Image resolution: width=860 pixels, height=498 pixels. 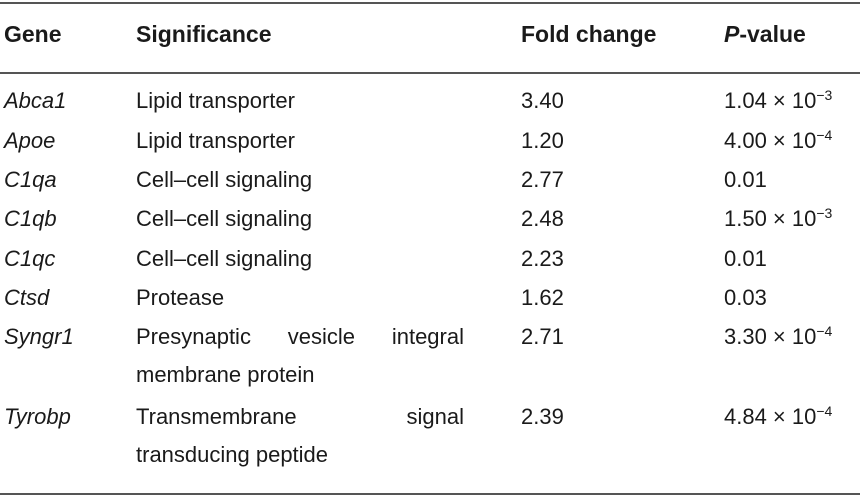 What do you see at coordinates (542, 258) in the screenshot?
I see `fold-change-cell: 2.23` at bounding box center [542, 258].